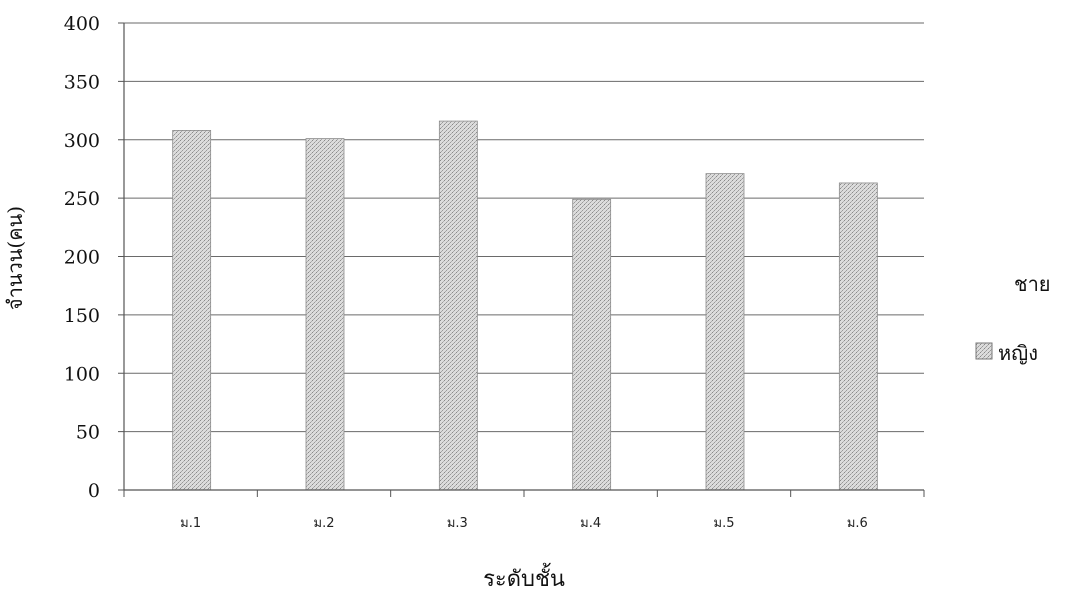 The width and height of the screenshot is (1074, 592). I want to click on y-tick-label: 250, so click(82, 199).